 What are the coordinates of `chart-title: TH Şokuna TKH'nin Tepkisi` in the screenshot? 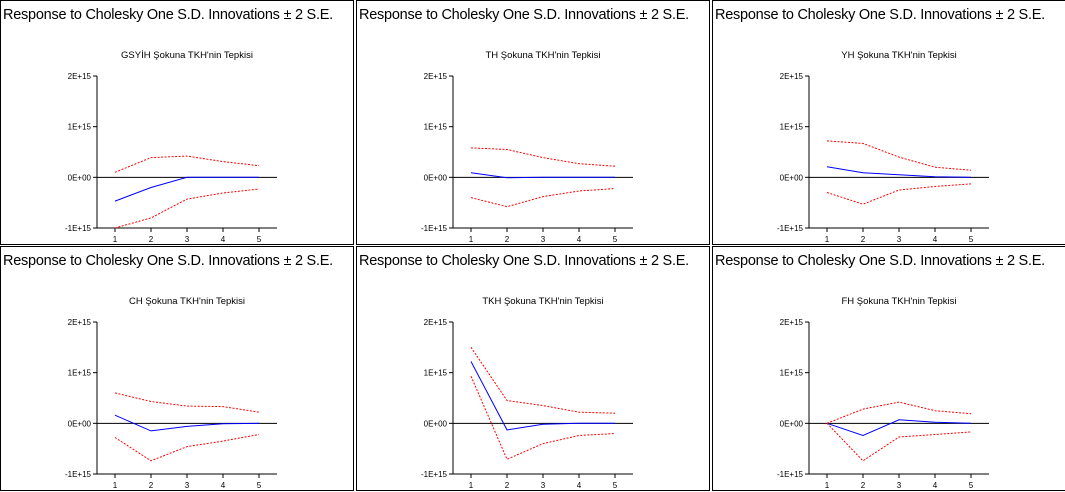 It's located at (543, 55).